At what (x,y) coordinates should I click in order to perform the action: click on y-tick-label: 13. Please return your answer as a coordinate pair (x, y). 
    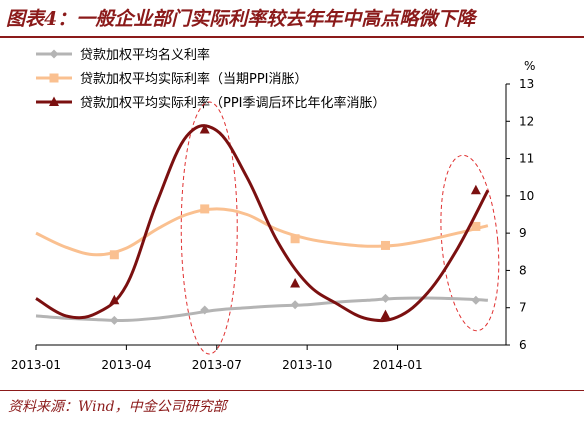
    Looking at the image, I should click on (526, 84).